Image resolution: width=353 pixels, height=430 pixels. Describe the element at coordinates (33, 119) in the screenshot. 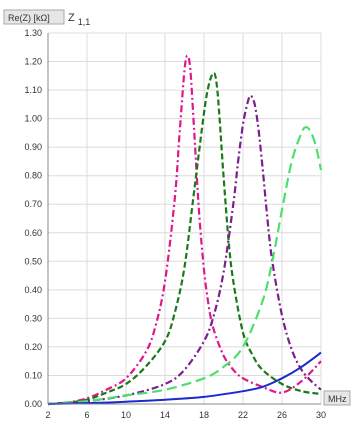

I see `y-tick-label: 1.00` at that location.